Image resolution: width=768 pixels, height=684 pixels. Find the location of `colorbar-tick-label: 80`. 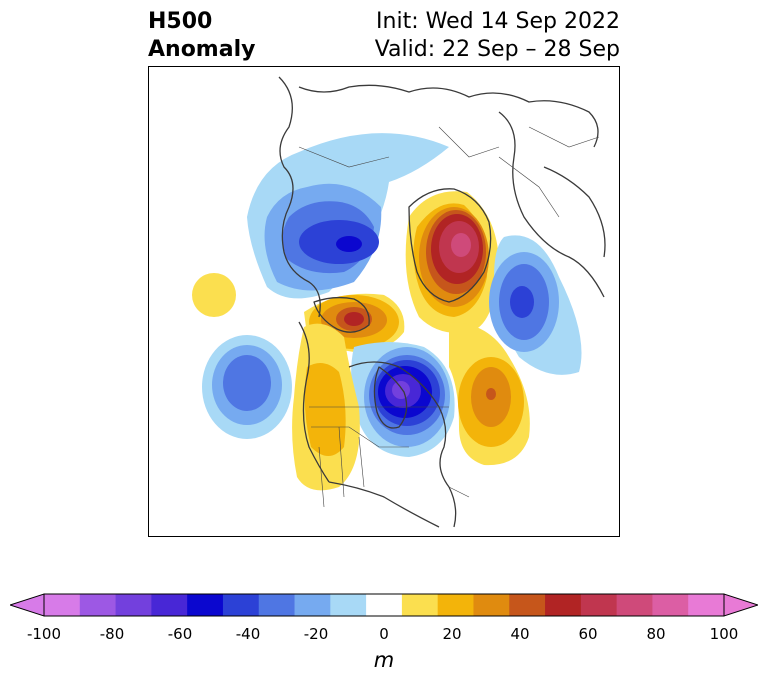

colorbar-tick-label: 80 is located at coordinates (656, 634).